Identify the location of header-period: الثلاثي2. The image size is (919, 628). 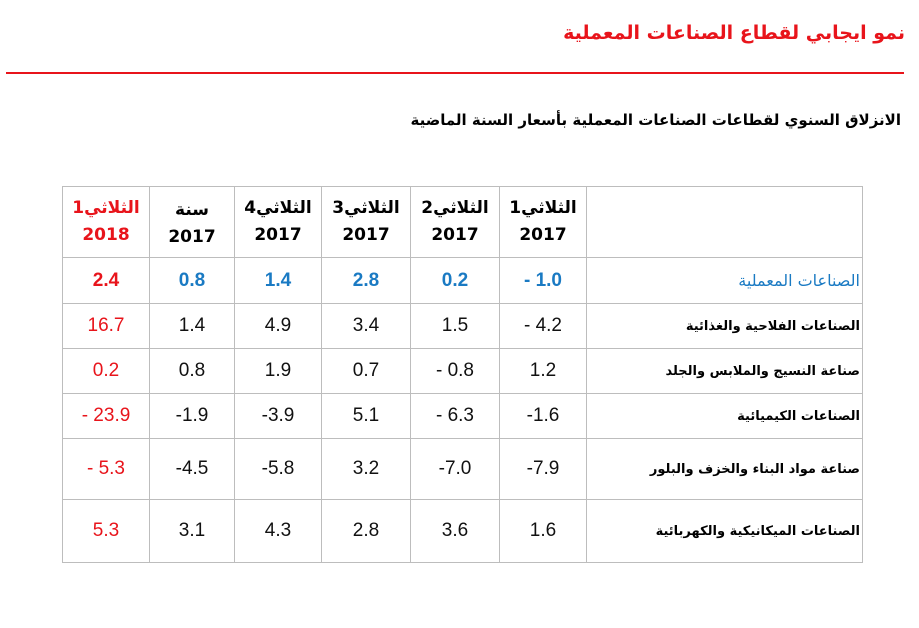
(455, 208).